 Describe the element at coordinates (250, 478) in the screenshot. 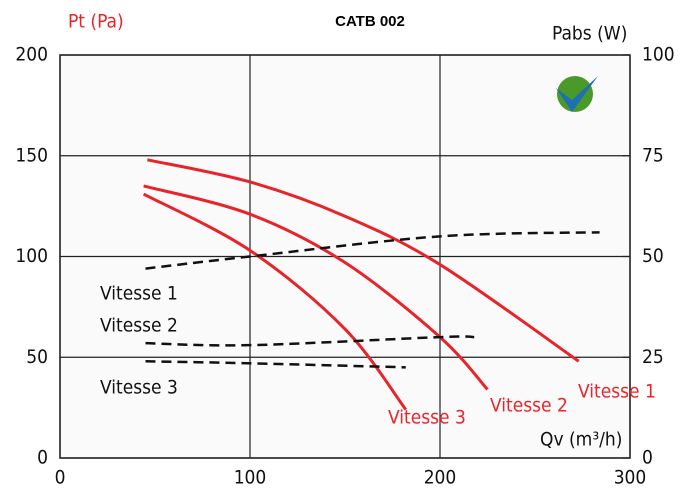

I see `x-tick-label: 100` at that location.